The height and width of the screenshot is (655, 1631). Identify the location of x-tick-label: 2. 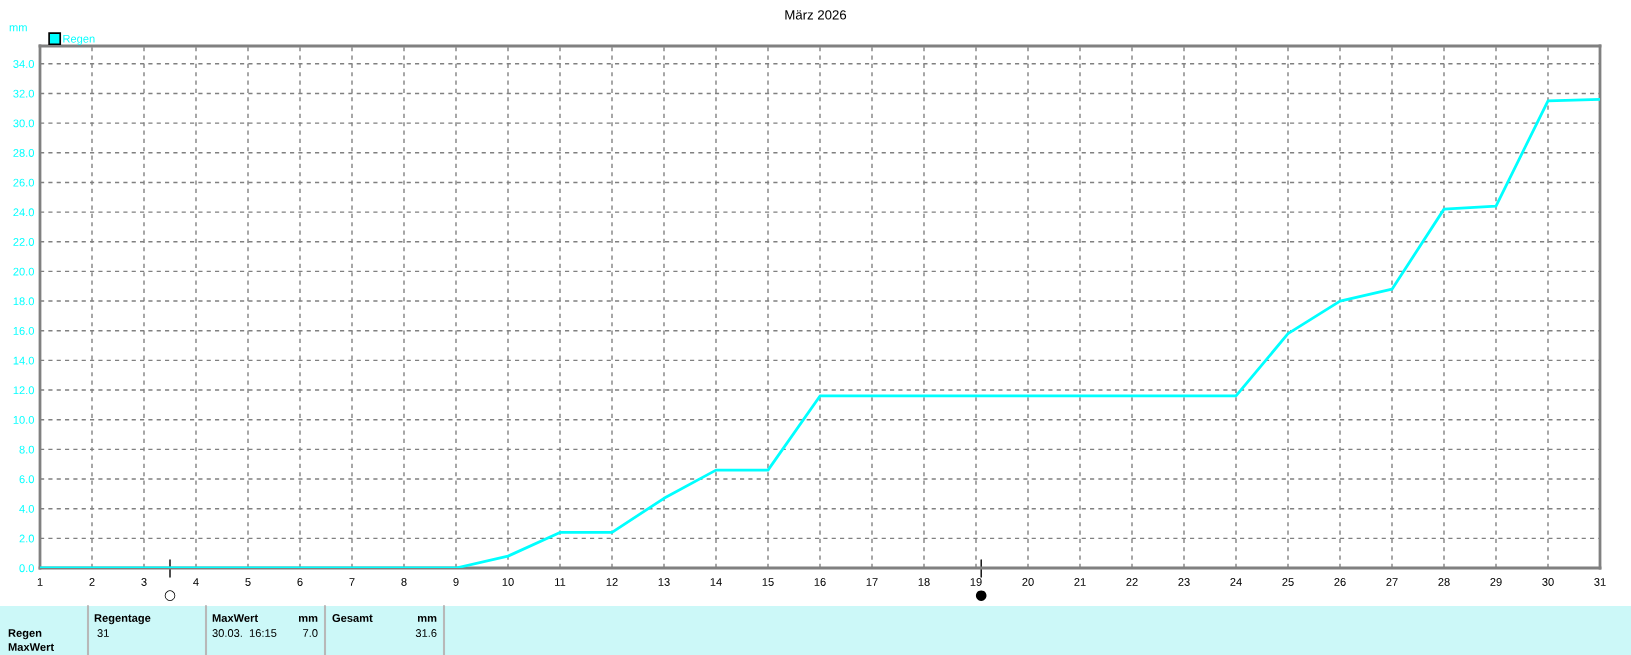
(92, 582).